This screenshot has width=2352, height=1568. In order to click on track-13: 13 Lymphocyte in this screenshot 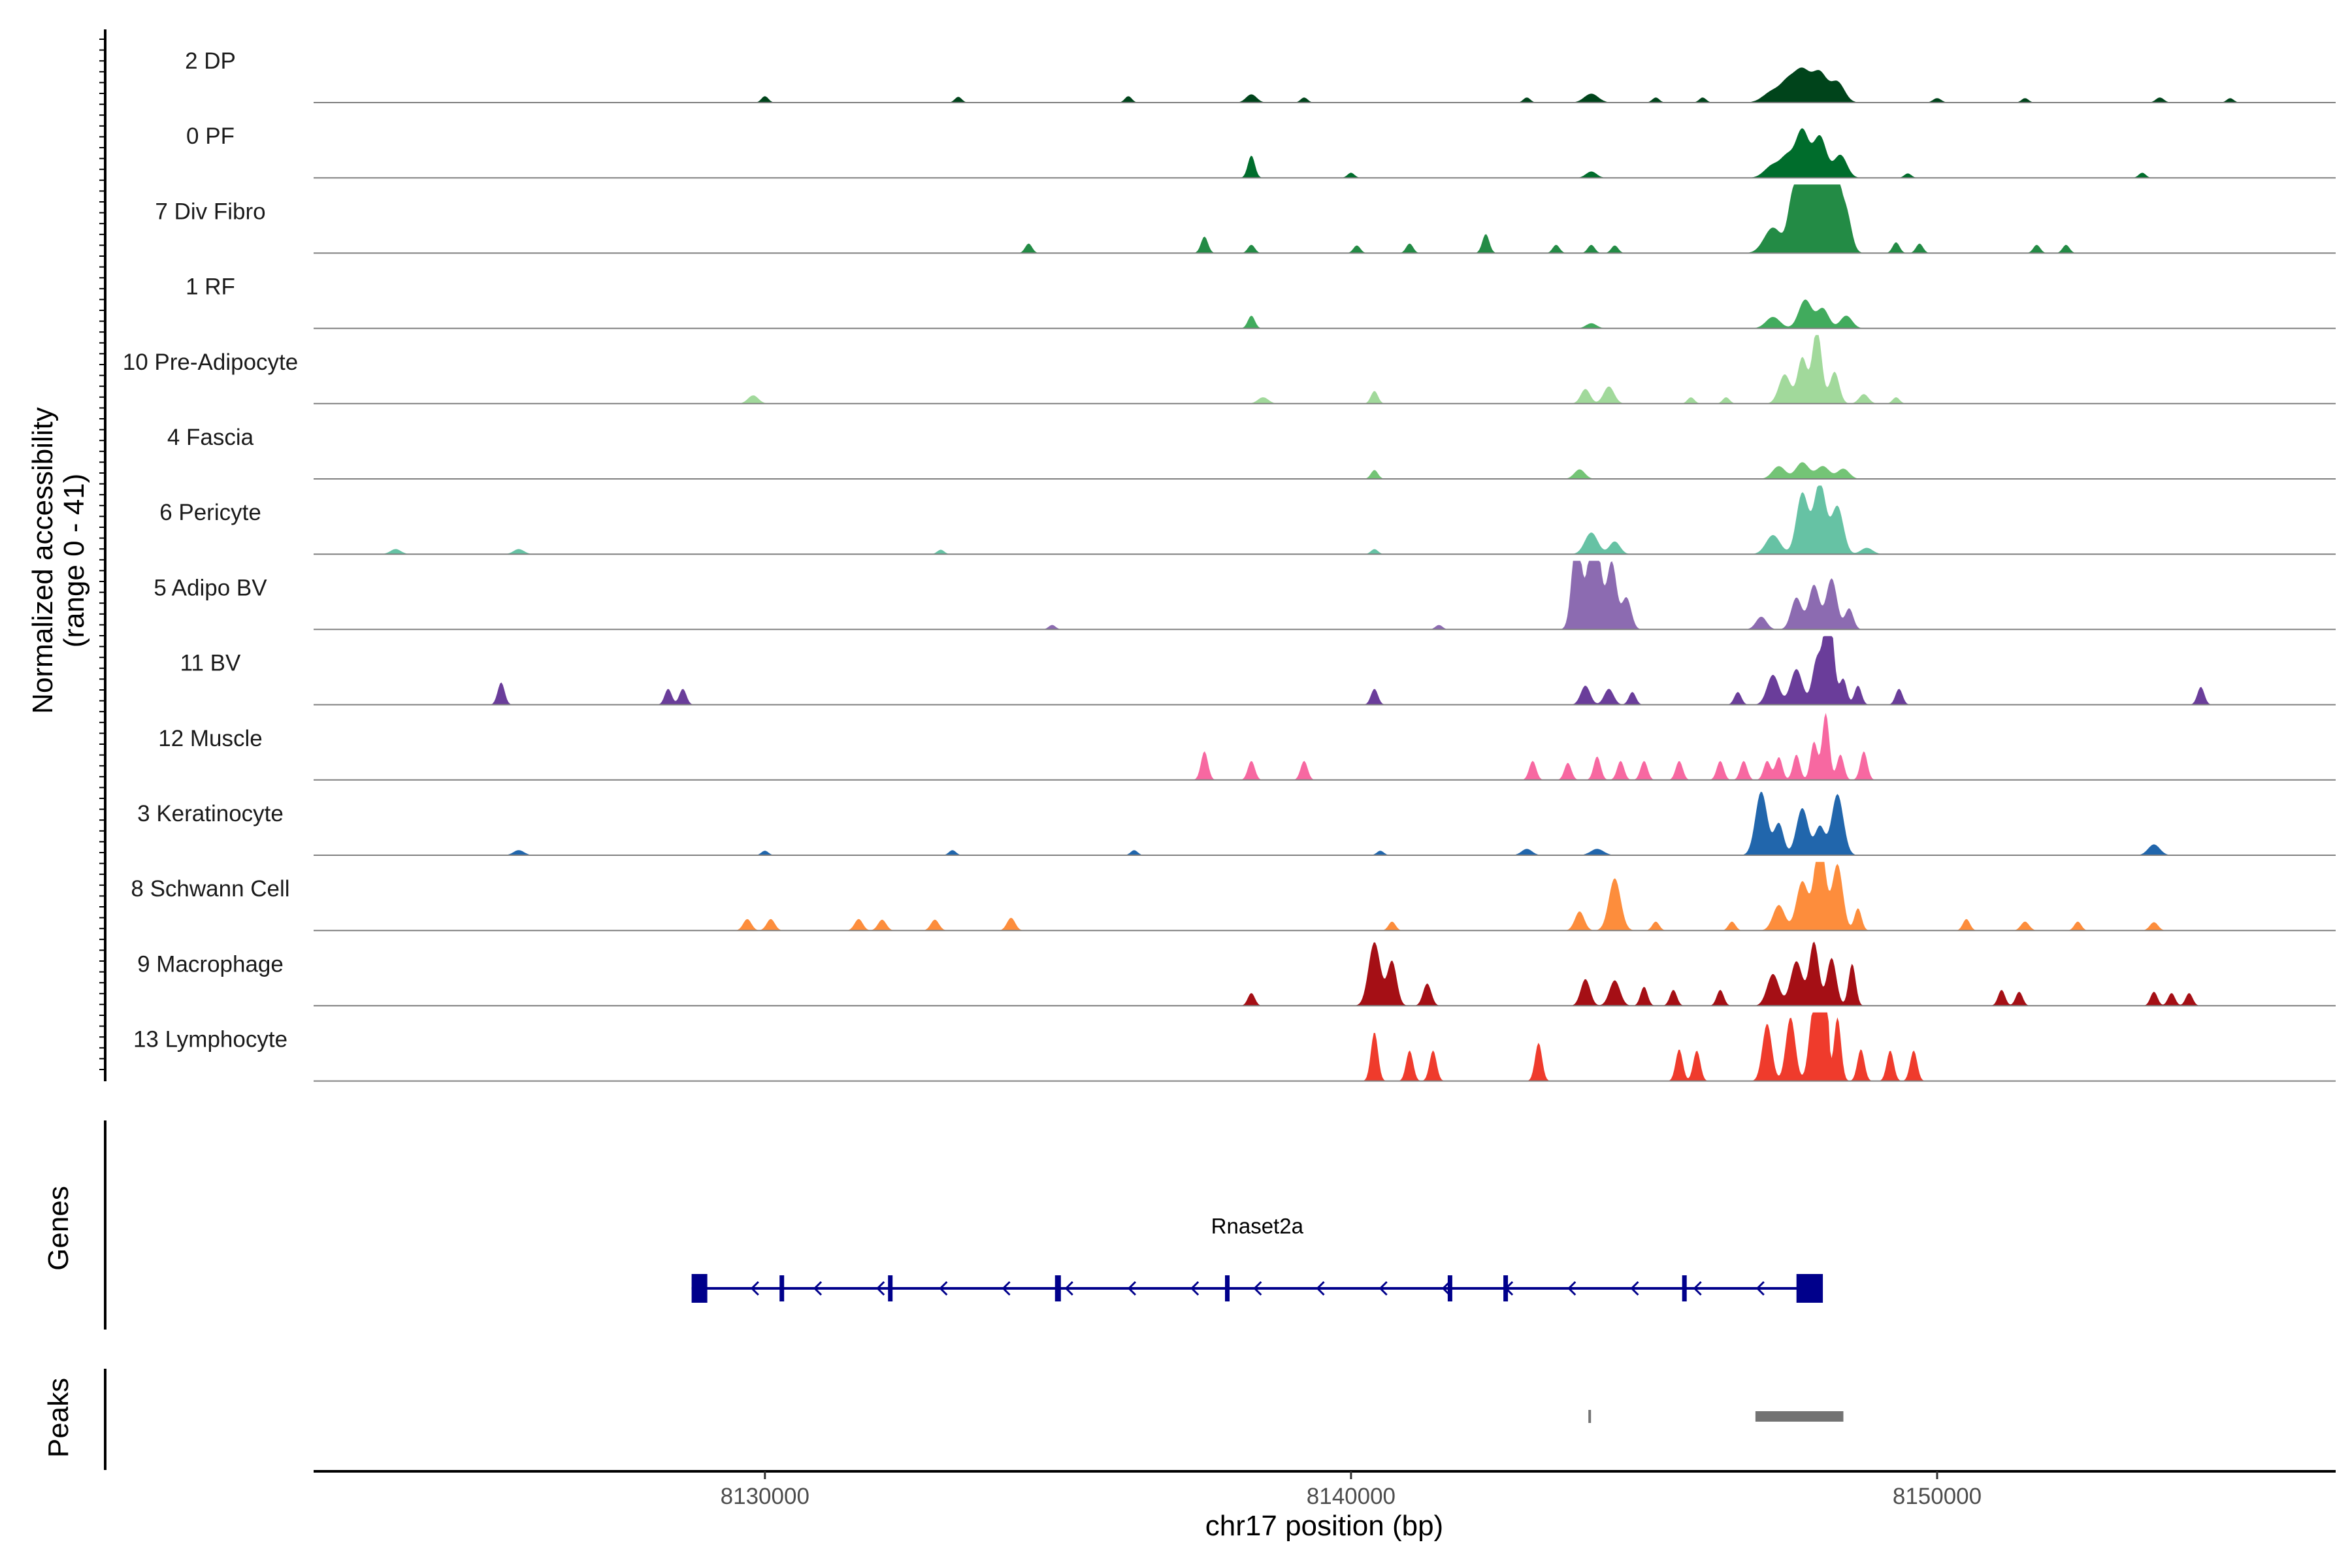, I will do `click(1234, 1047)`.